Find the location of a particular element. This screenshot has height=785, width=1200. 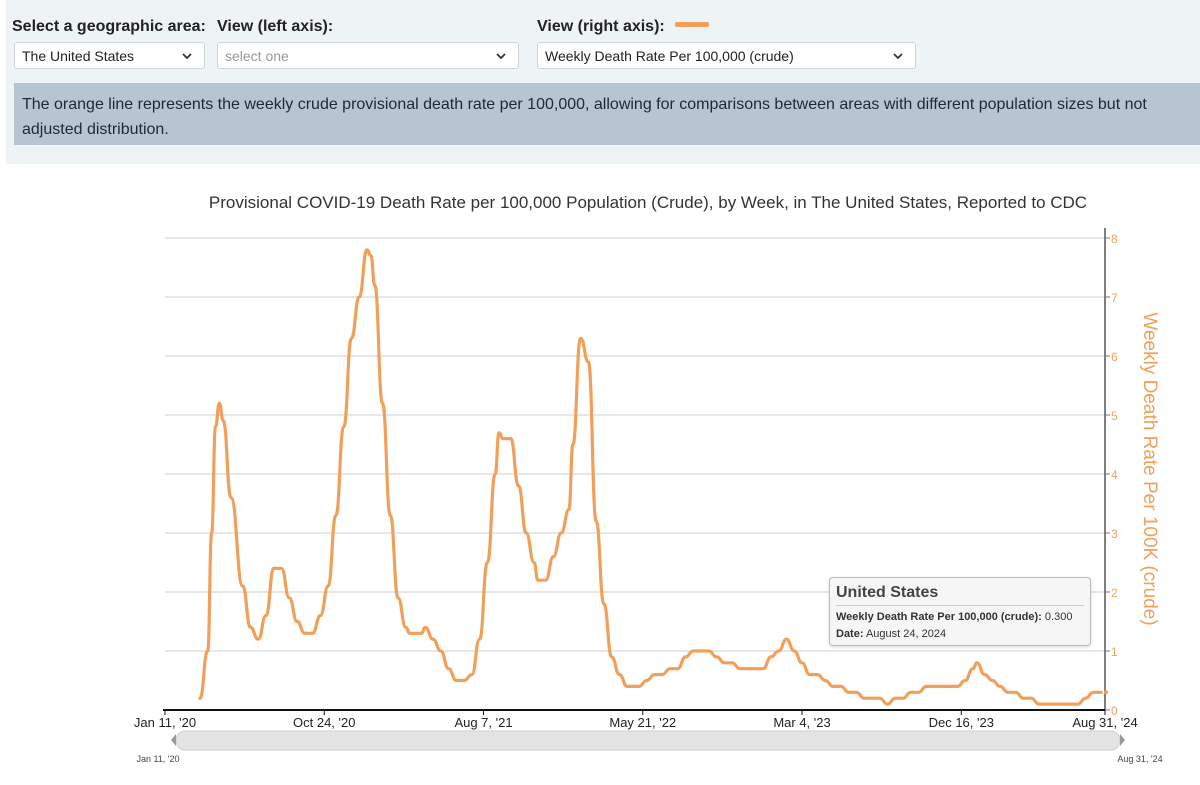

x-tick-label: Jan 11, '20 is located at coordinates (165, 722).